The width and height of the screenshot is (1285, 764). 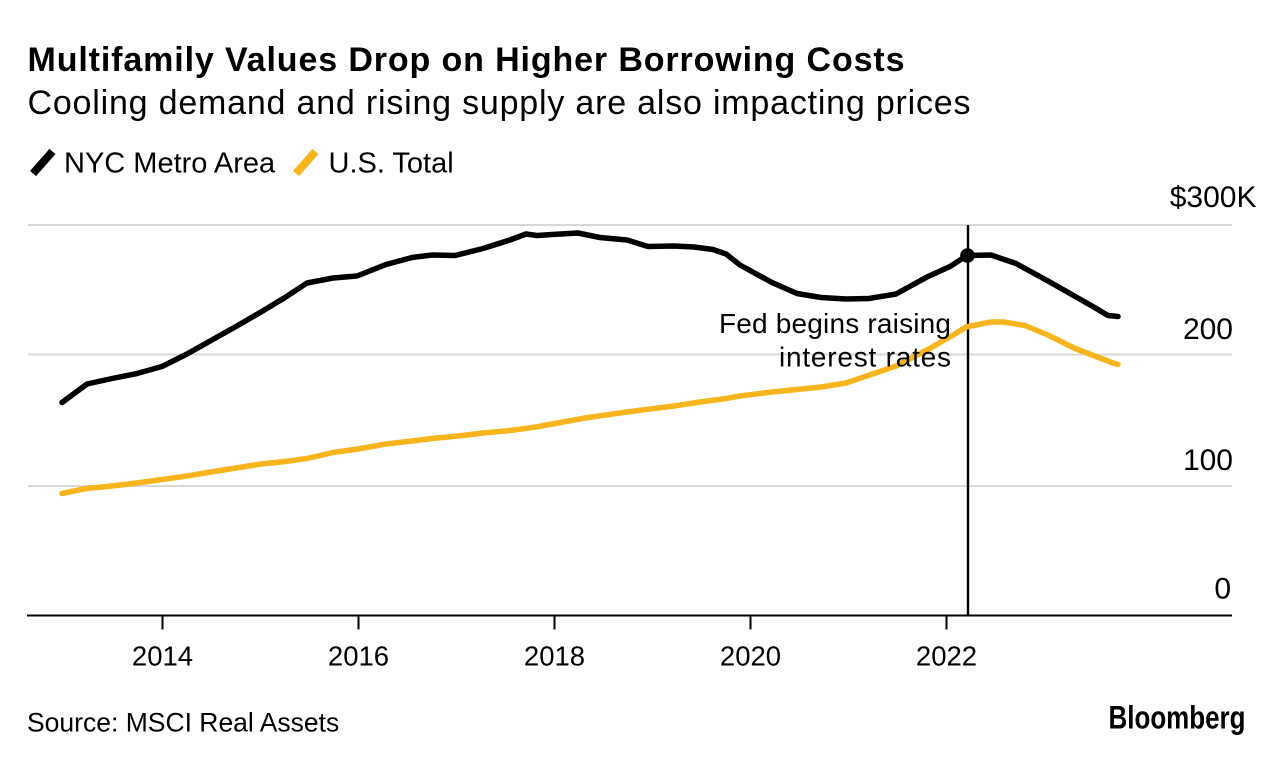 I want to click on svg-text: NYC Metro Area, so click(x=170, y=164).